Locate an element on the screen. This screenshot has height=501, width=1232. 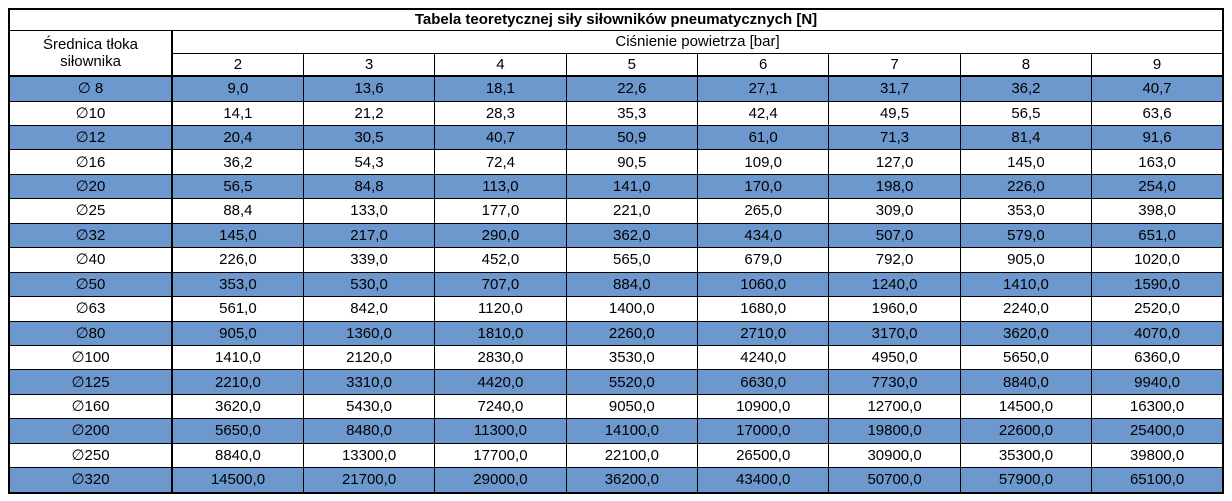
force-value-cell: 21,2 is located at coordinates (369, 113).